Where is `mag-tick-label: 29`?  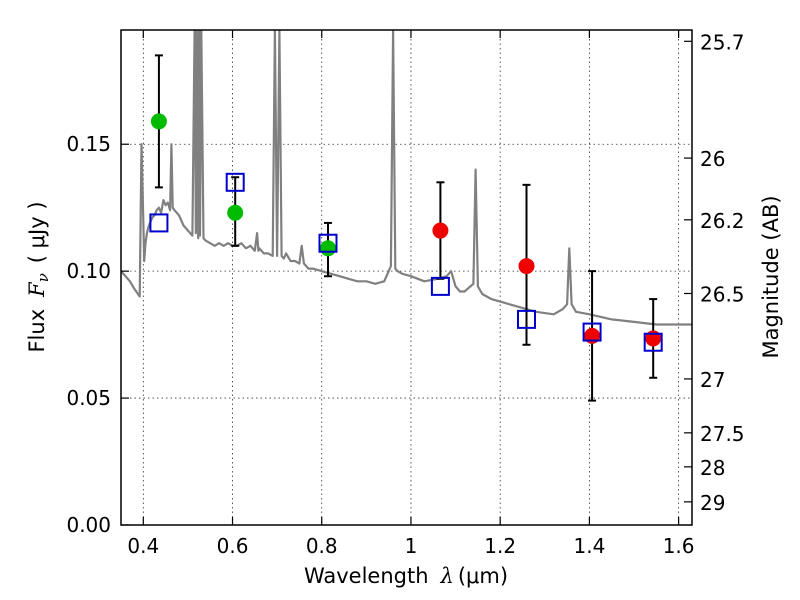
mag-tick-label: 29 is located at coordinates (712, 503).